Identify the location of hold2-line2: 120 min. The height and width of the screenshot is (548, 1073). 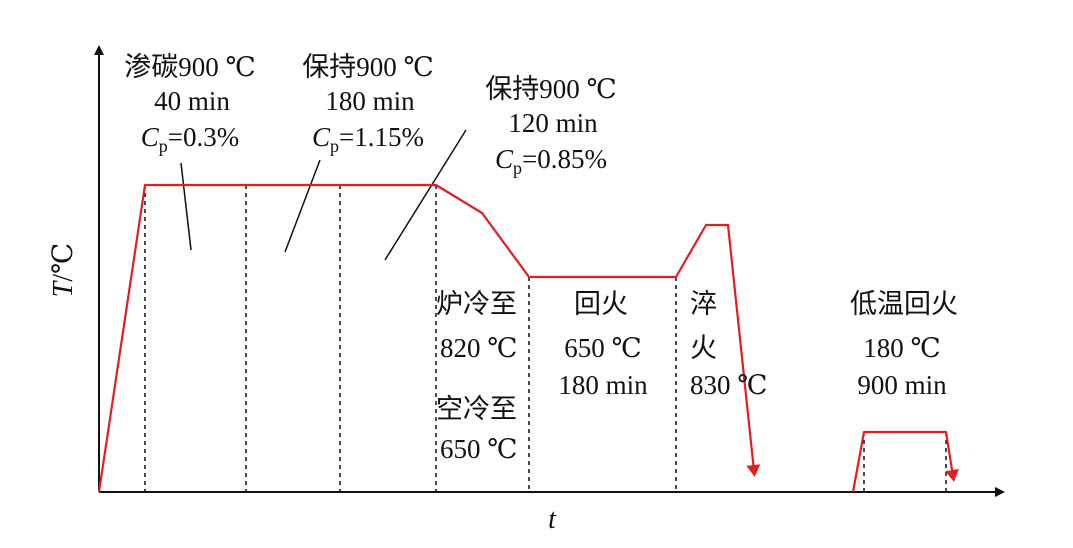
(553, 123).